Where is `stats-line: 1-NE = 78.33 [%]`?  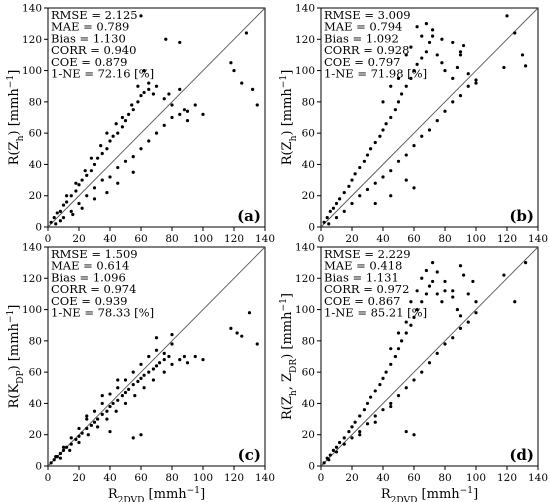
stats-line: 1-NE = 78.33 [%] is located at coordinates (102, 313).